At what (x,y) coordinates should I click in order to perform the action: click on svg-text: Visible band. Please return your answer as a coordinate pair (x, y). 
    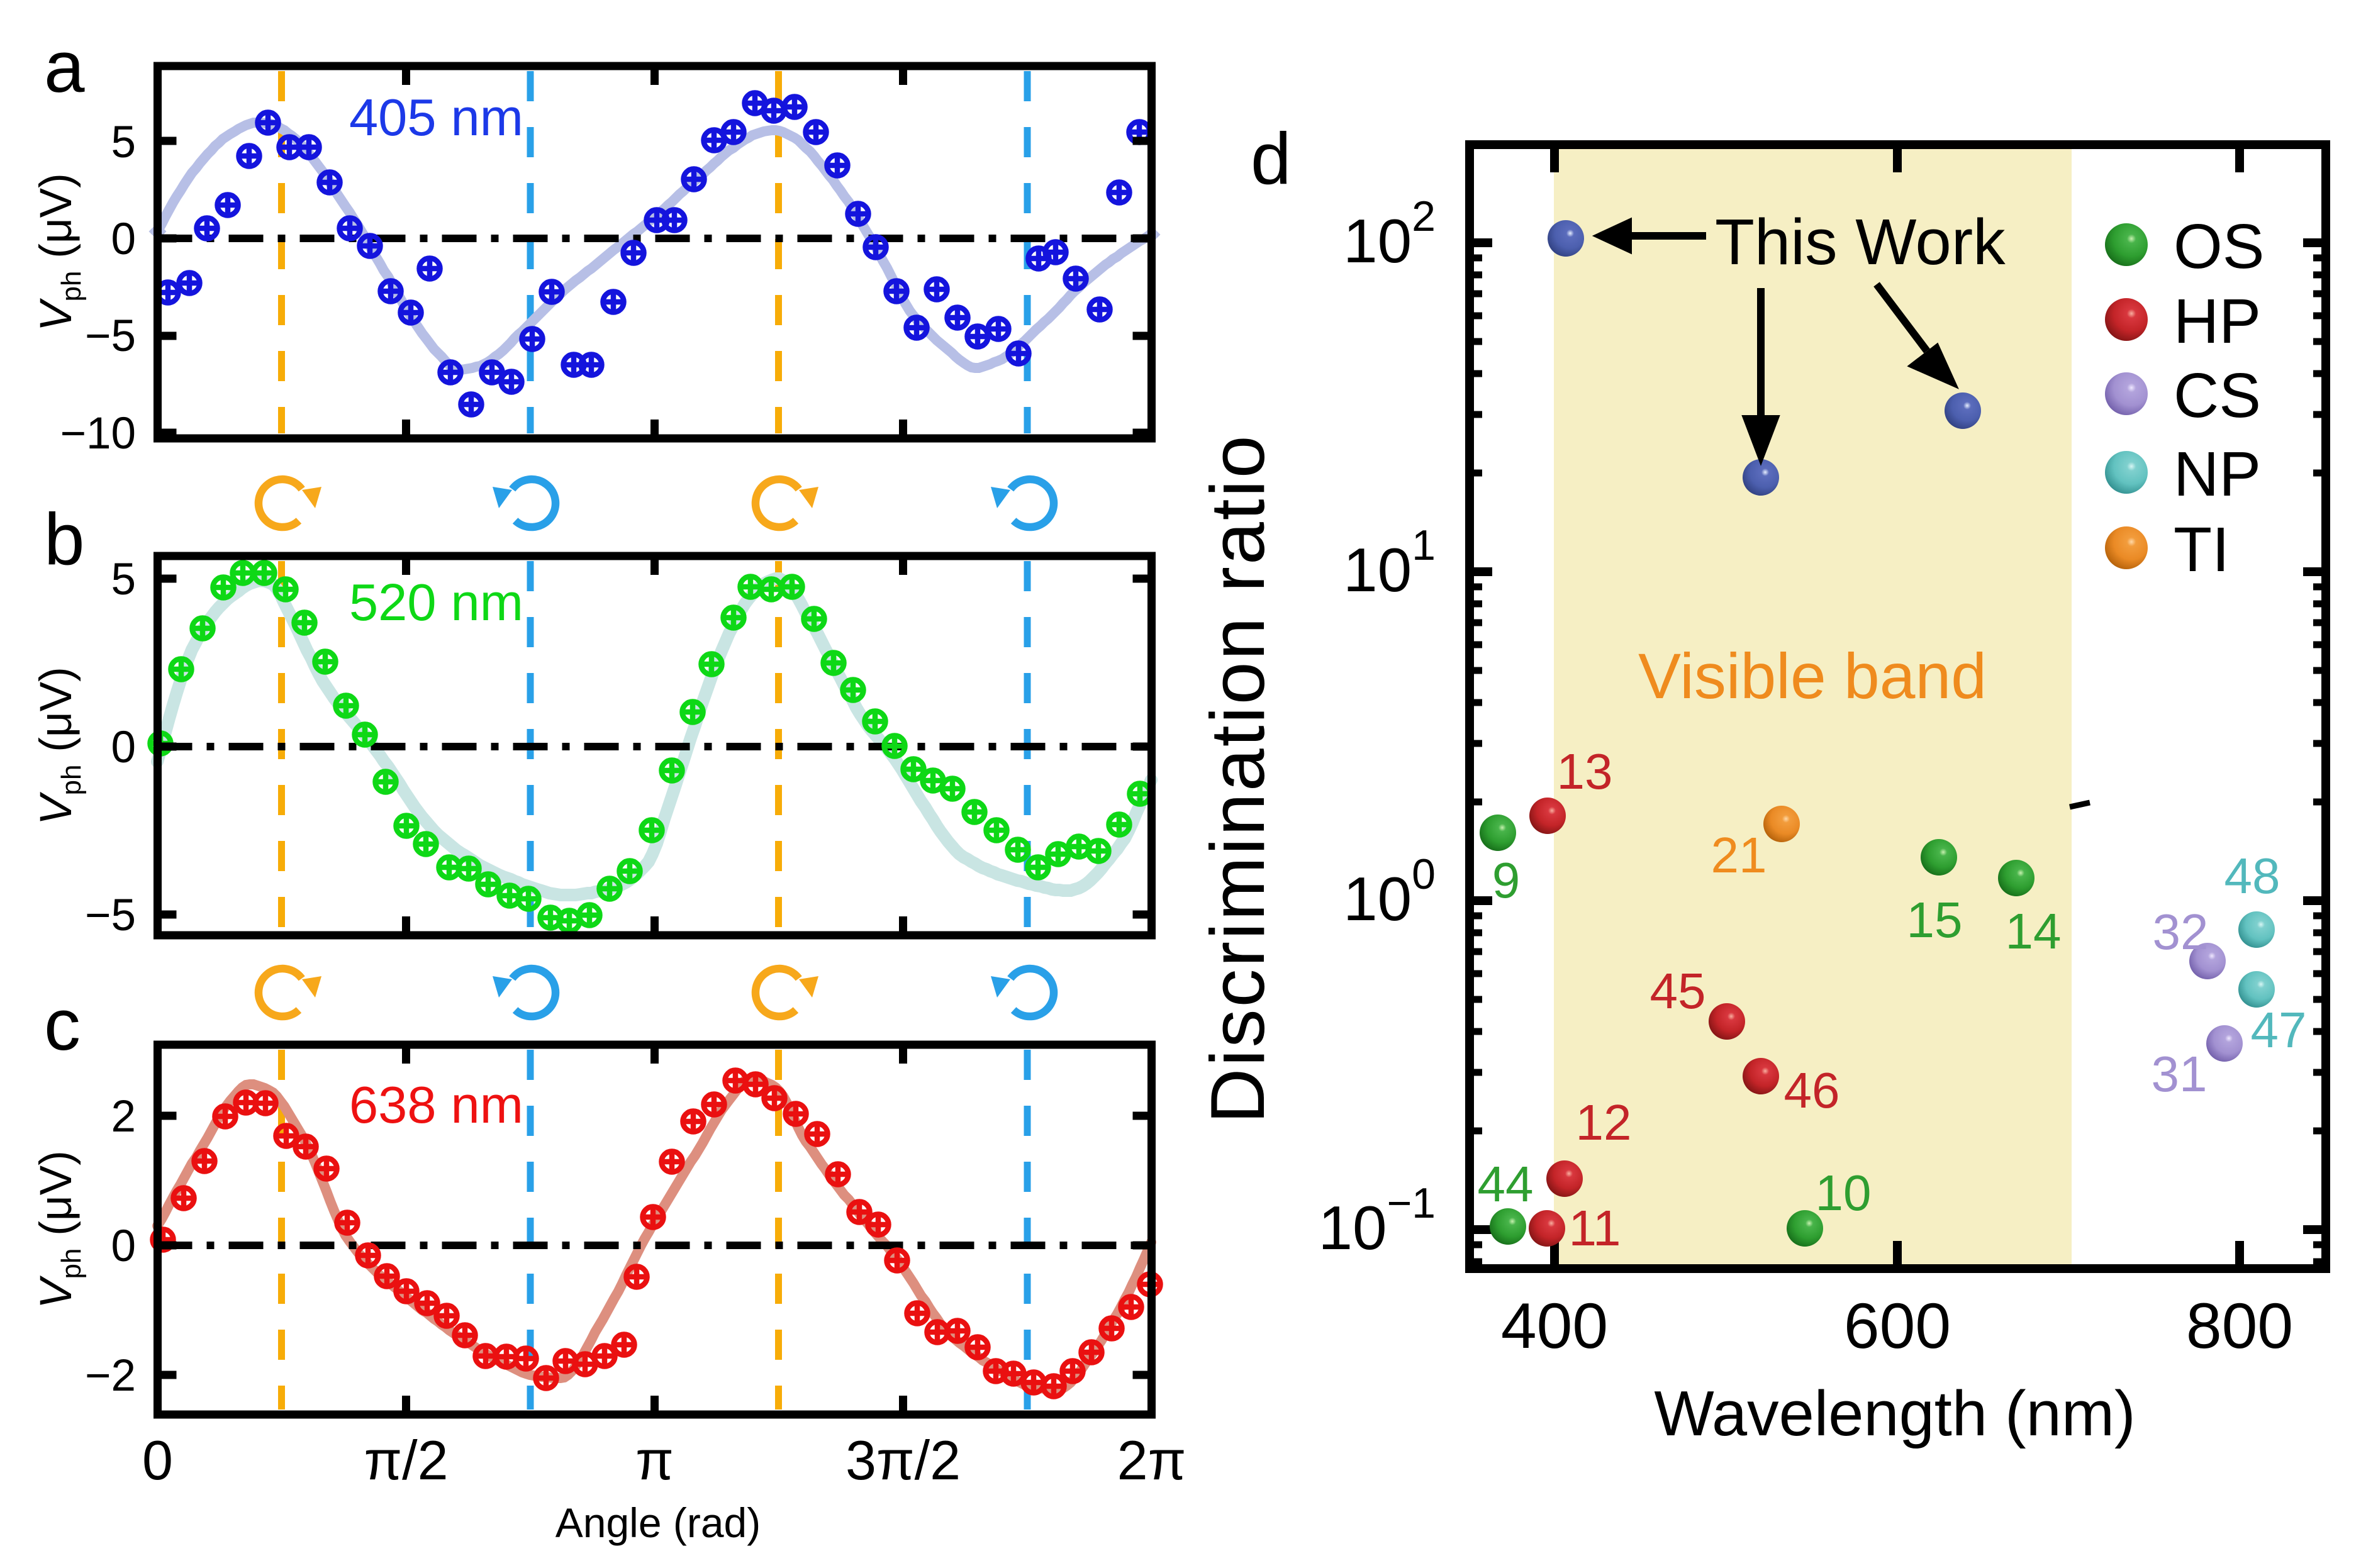
    Looking at the image, I should click on (1812, 676).